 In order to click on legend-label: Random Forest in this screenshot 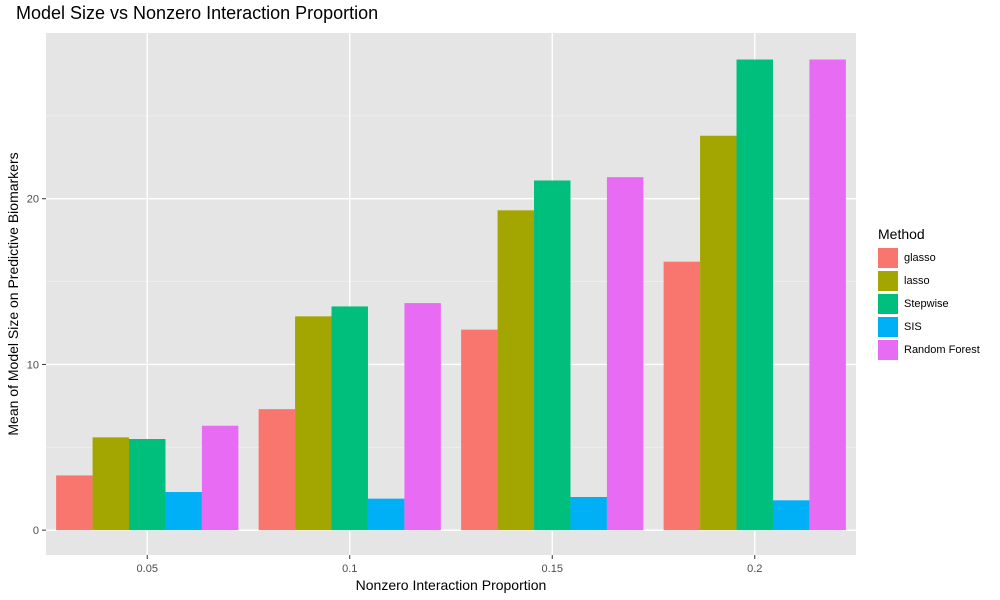, I will do `click(942, 349)`.